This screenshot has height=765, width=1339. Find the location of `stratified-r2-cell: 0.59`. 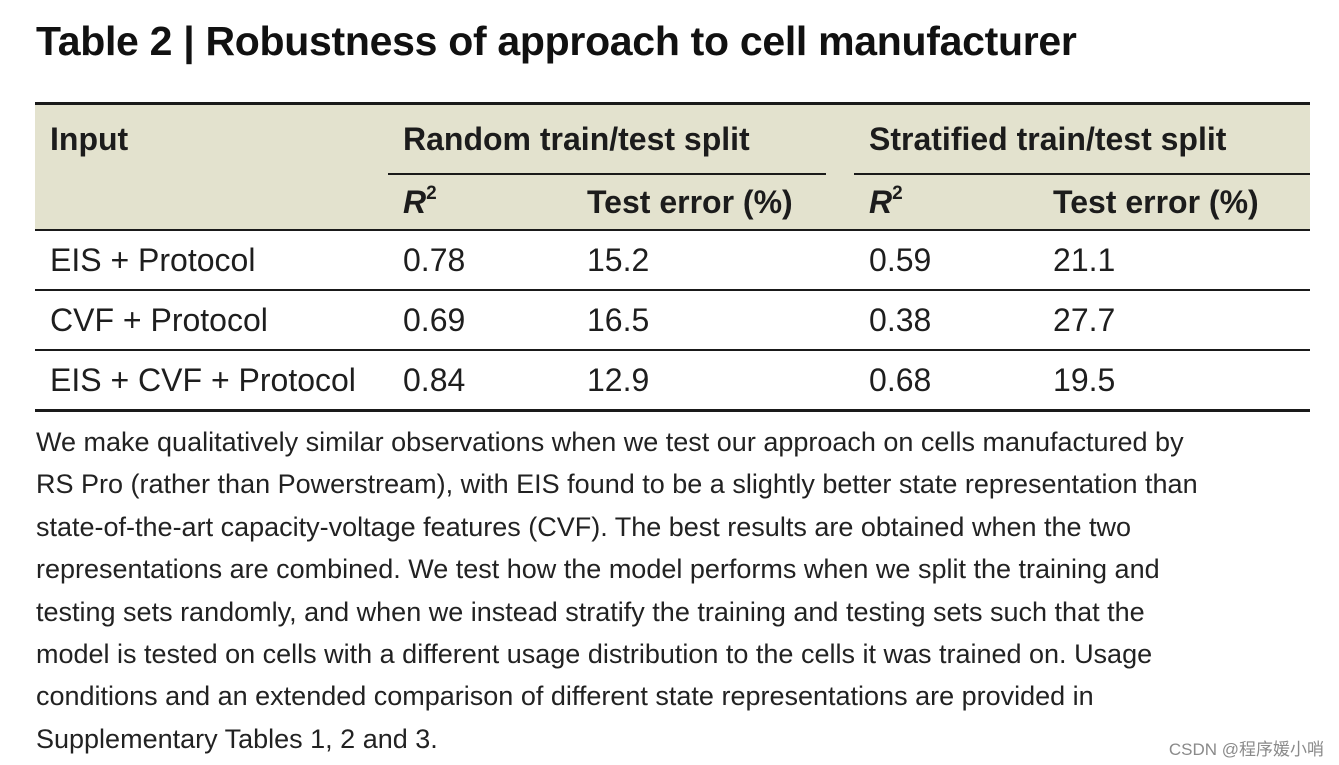

stratified-r2-cell: 0.59 is located at coordinates (900, 259).